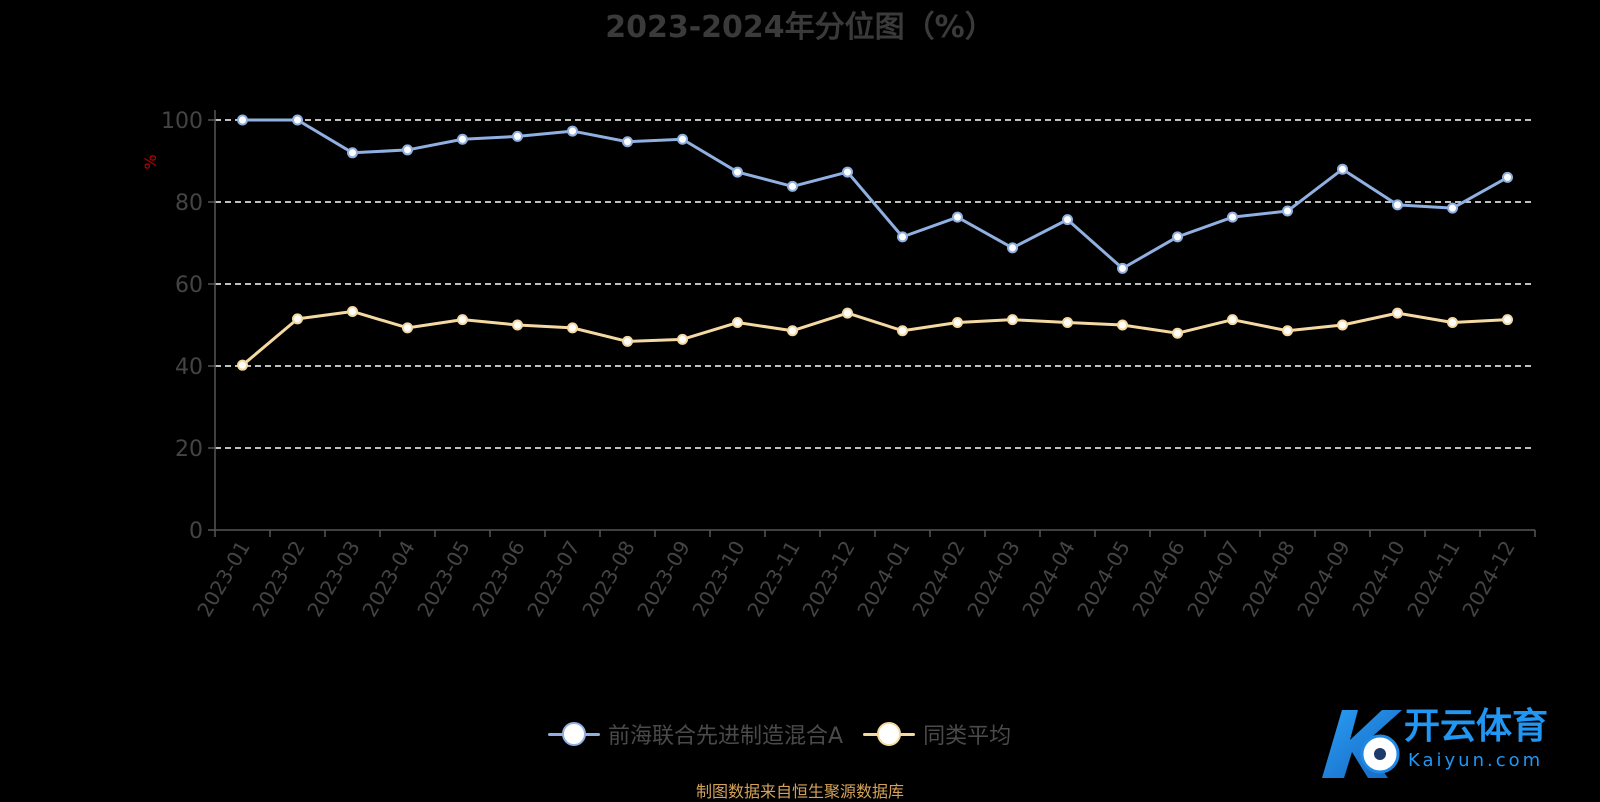 This screenshot has height=802, width=1600. Describe the element at coordinates (663, 579) in the screenshot. I see `x-tick-label: 2023-09` at that location.